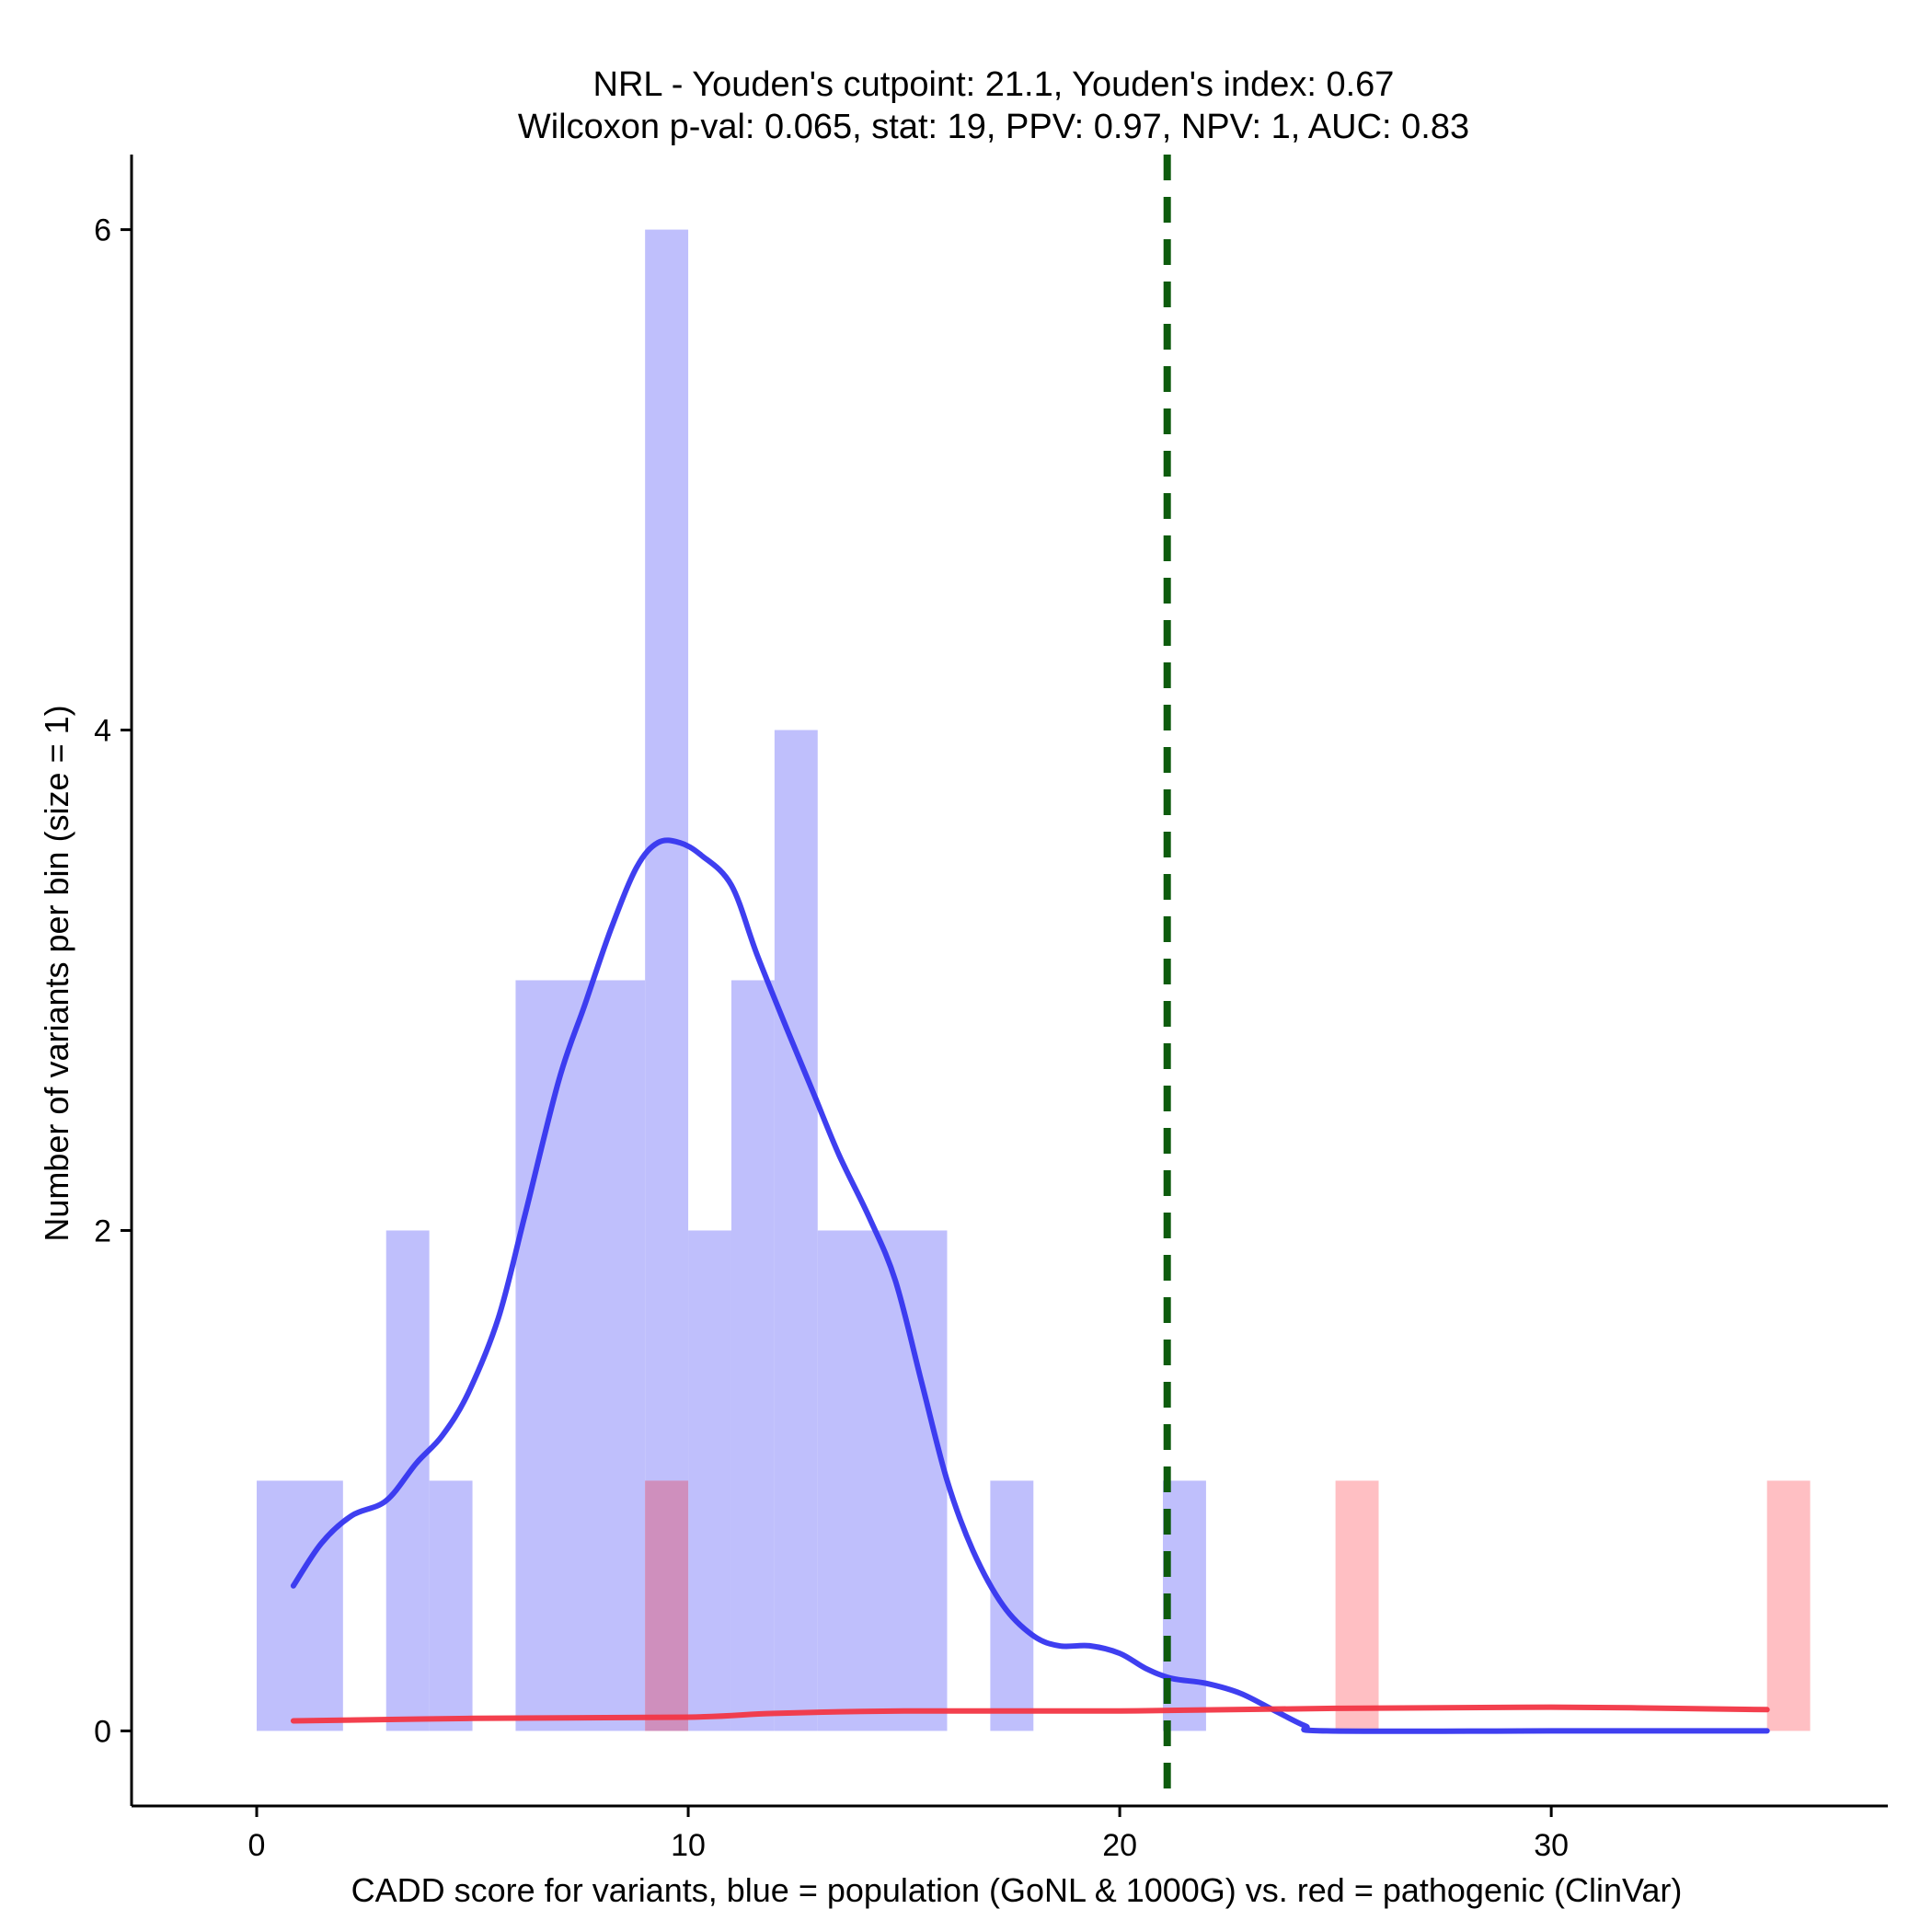 The width and height of the screenshot is (1932, 1932). I want to click on x-tick-label: 0, so click(257, 1845).